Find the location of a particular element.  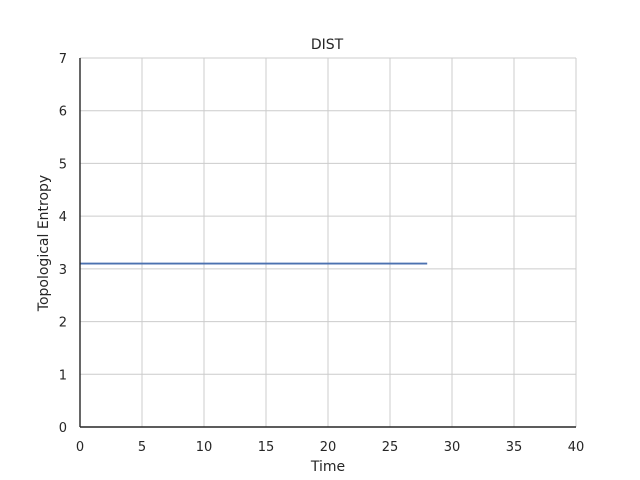

x-tick-labels: 0 5 10 15 20 25 30 35 40 is located at coordinates (330, 447).